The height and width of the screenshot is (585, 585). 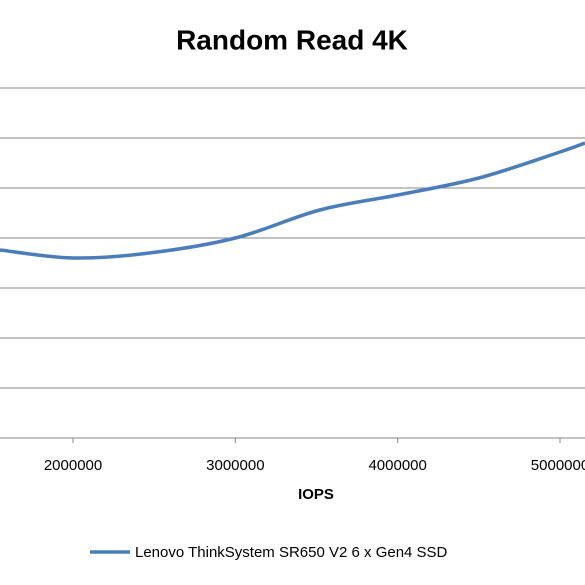 What do you see at coordinates (316, 494) in the screenshot?
I see `x-axis-label: IOPS` at bounding box center [316, 494].